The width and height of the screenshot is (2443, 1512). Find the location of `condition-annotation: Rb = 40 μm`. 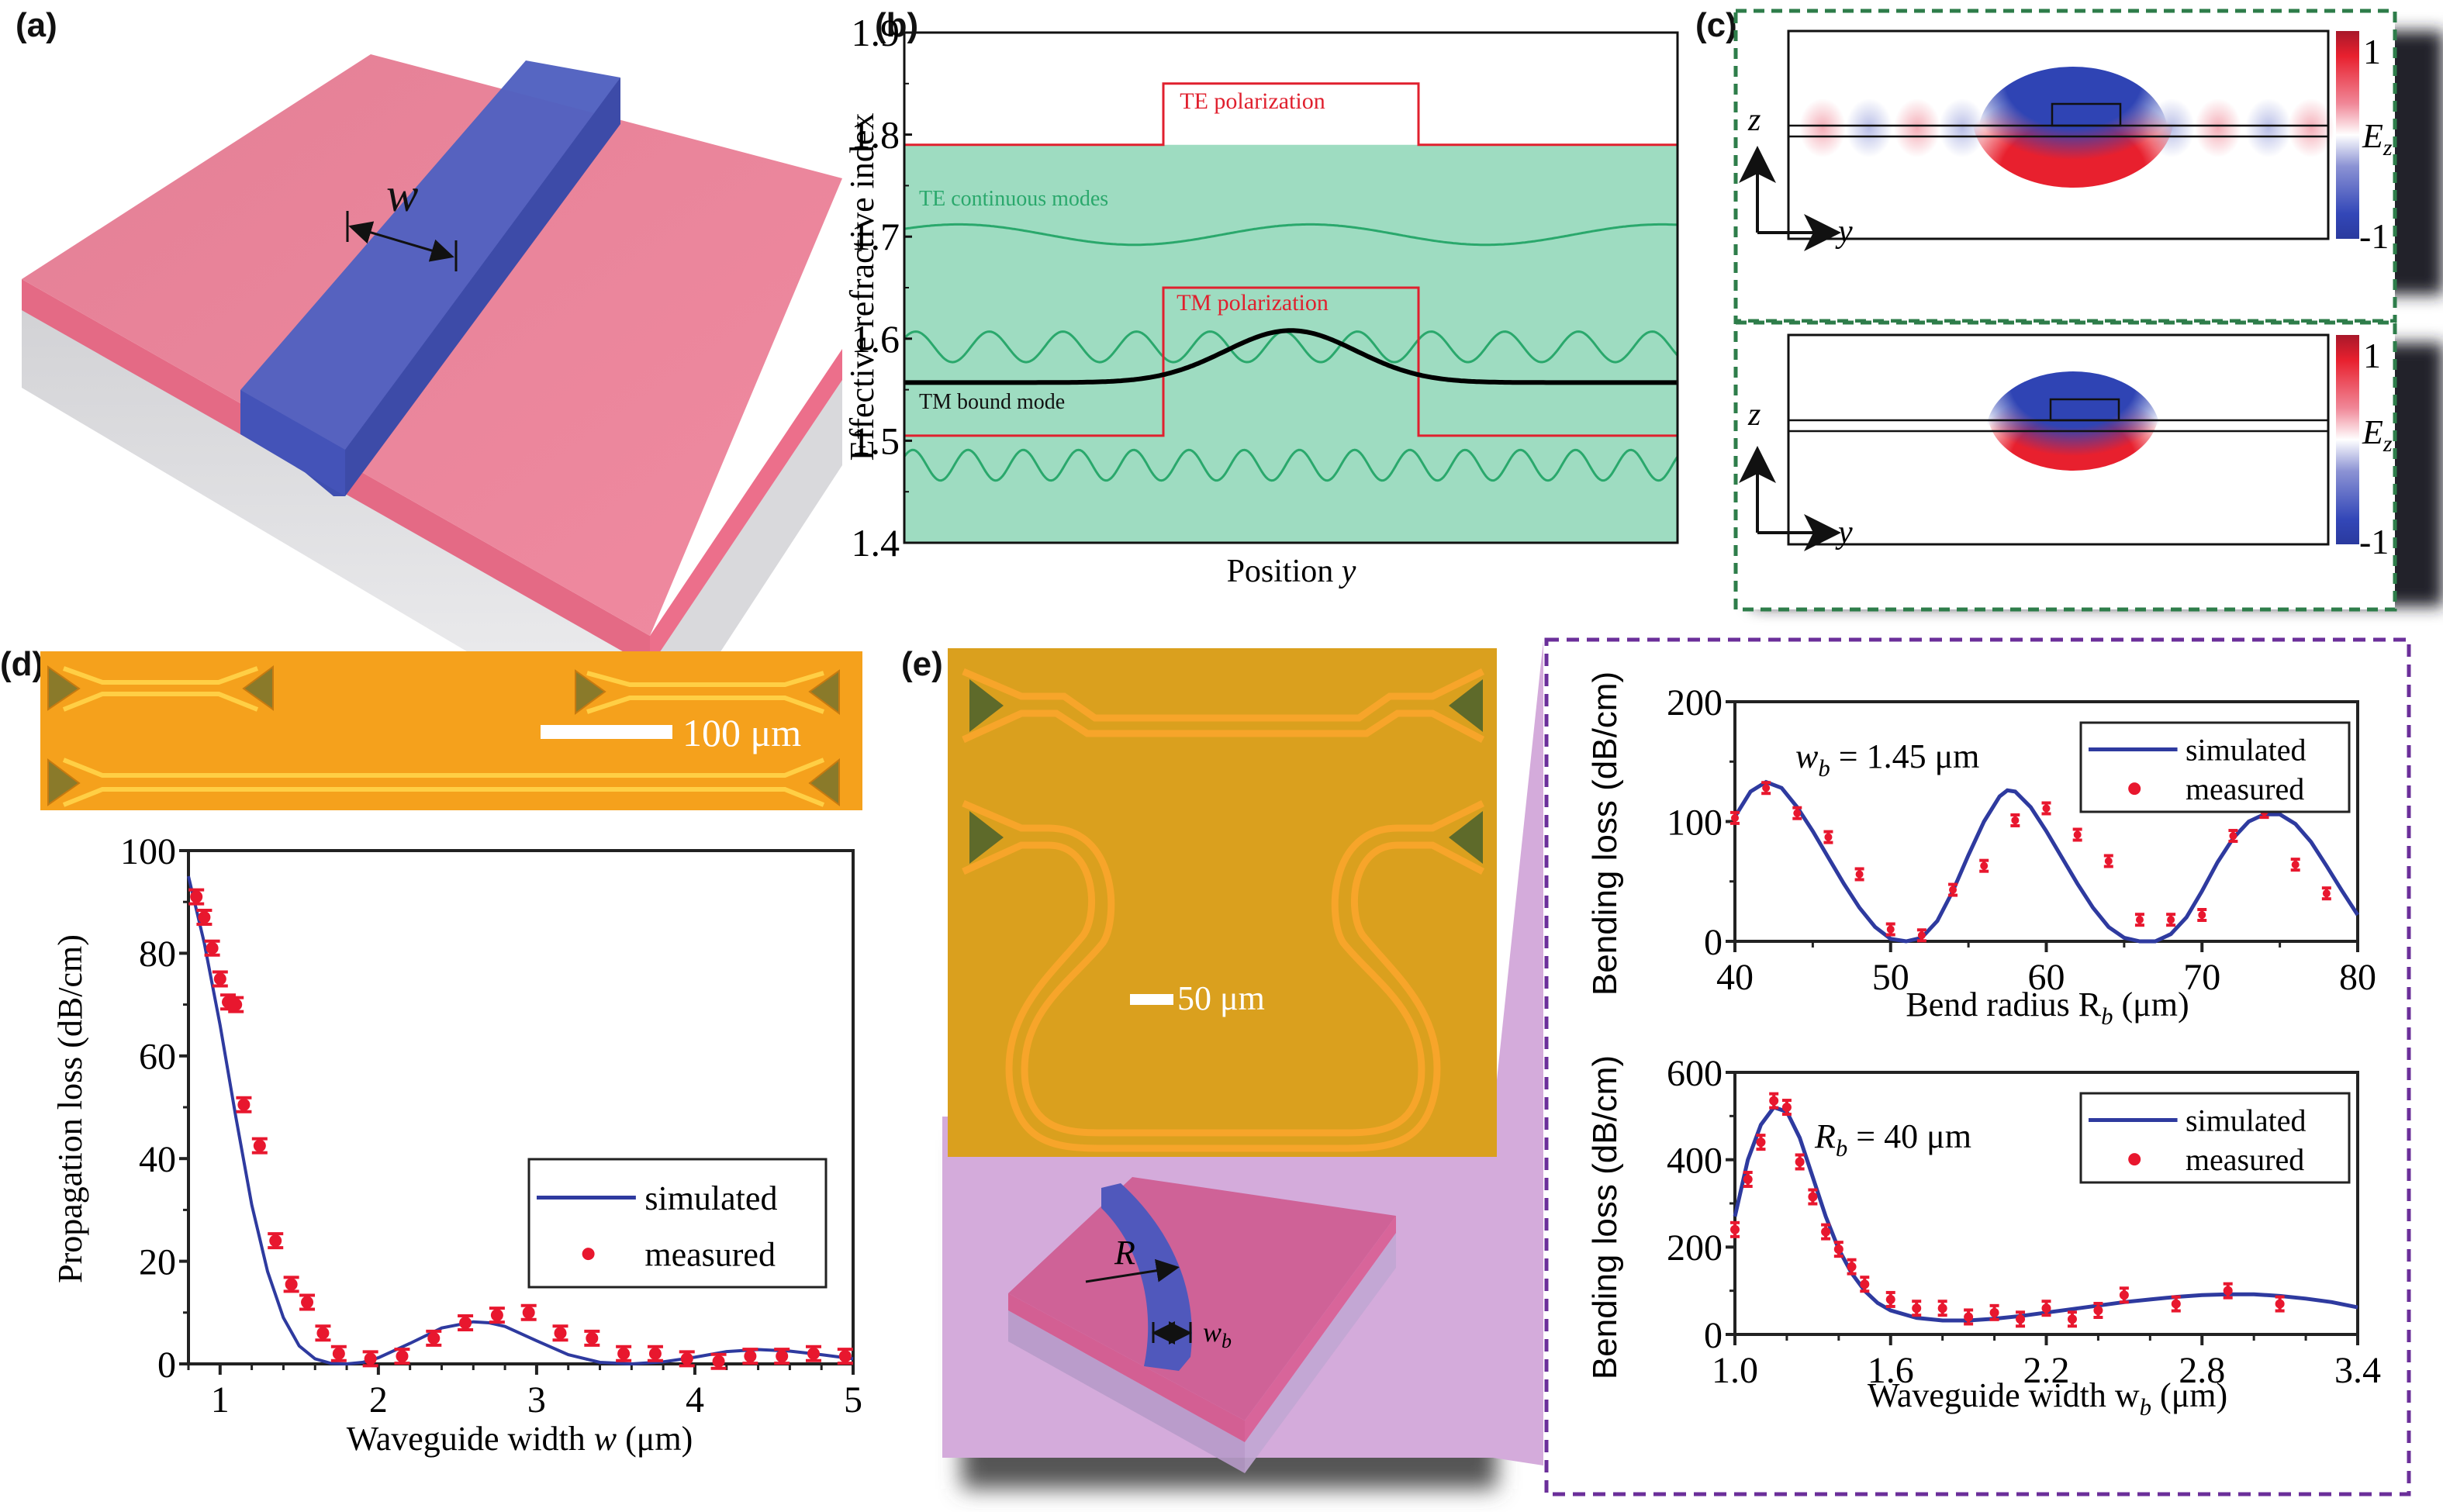

condition-annotation: Rb = 40 μm is located at coordinates (1892, 1139).